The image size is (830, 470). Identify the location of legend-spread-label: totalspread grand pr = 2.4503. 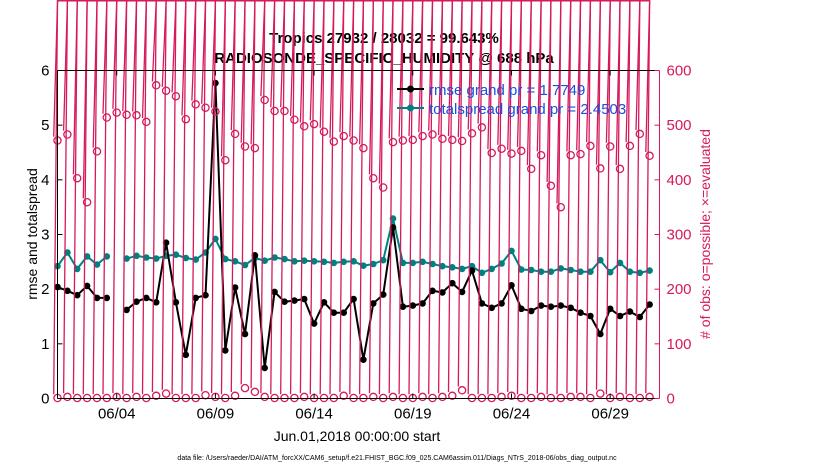
(527, 109).